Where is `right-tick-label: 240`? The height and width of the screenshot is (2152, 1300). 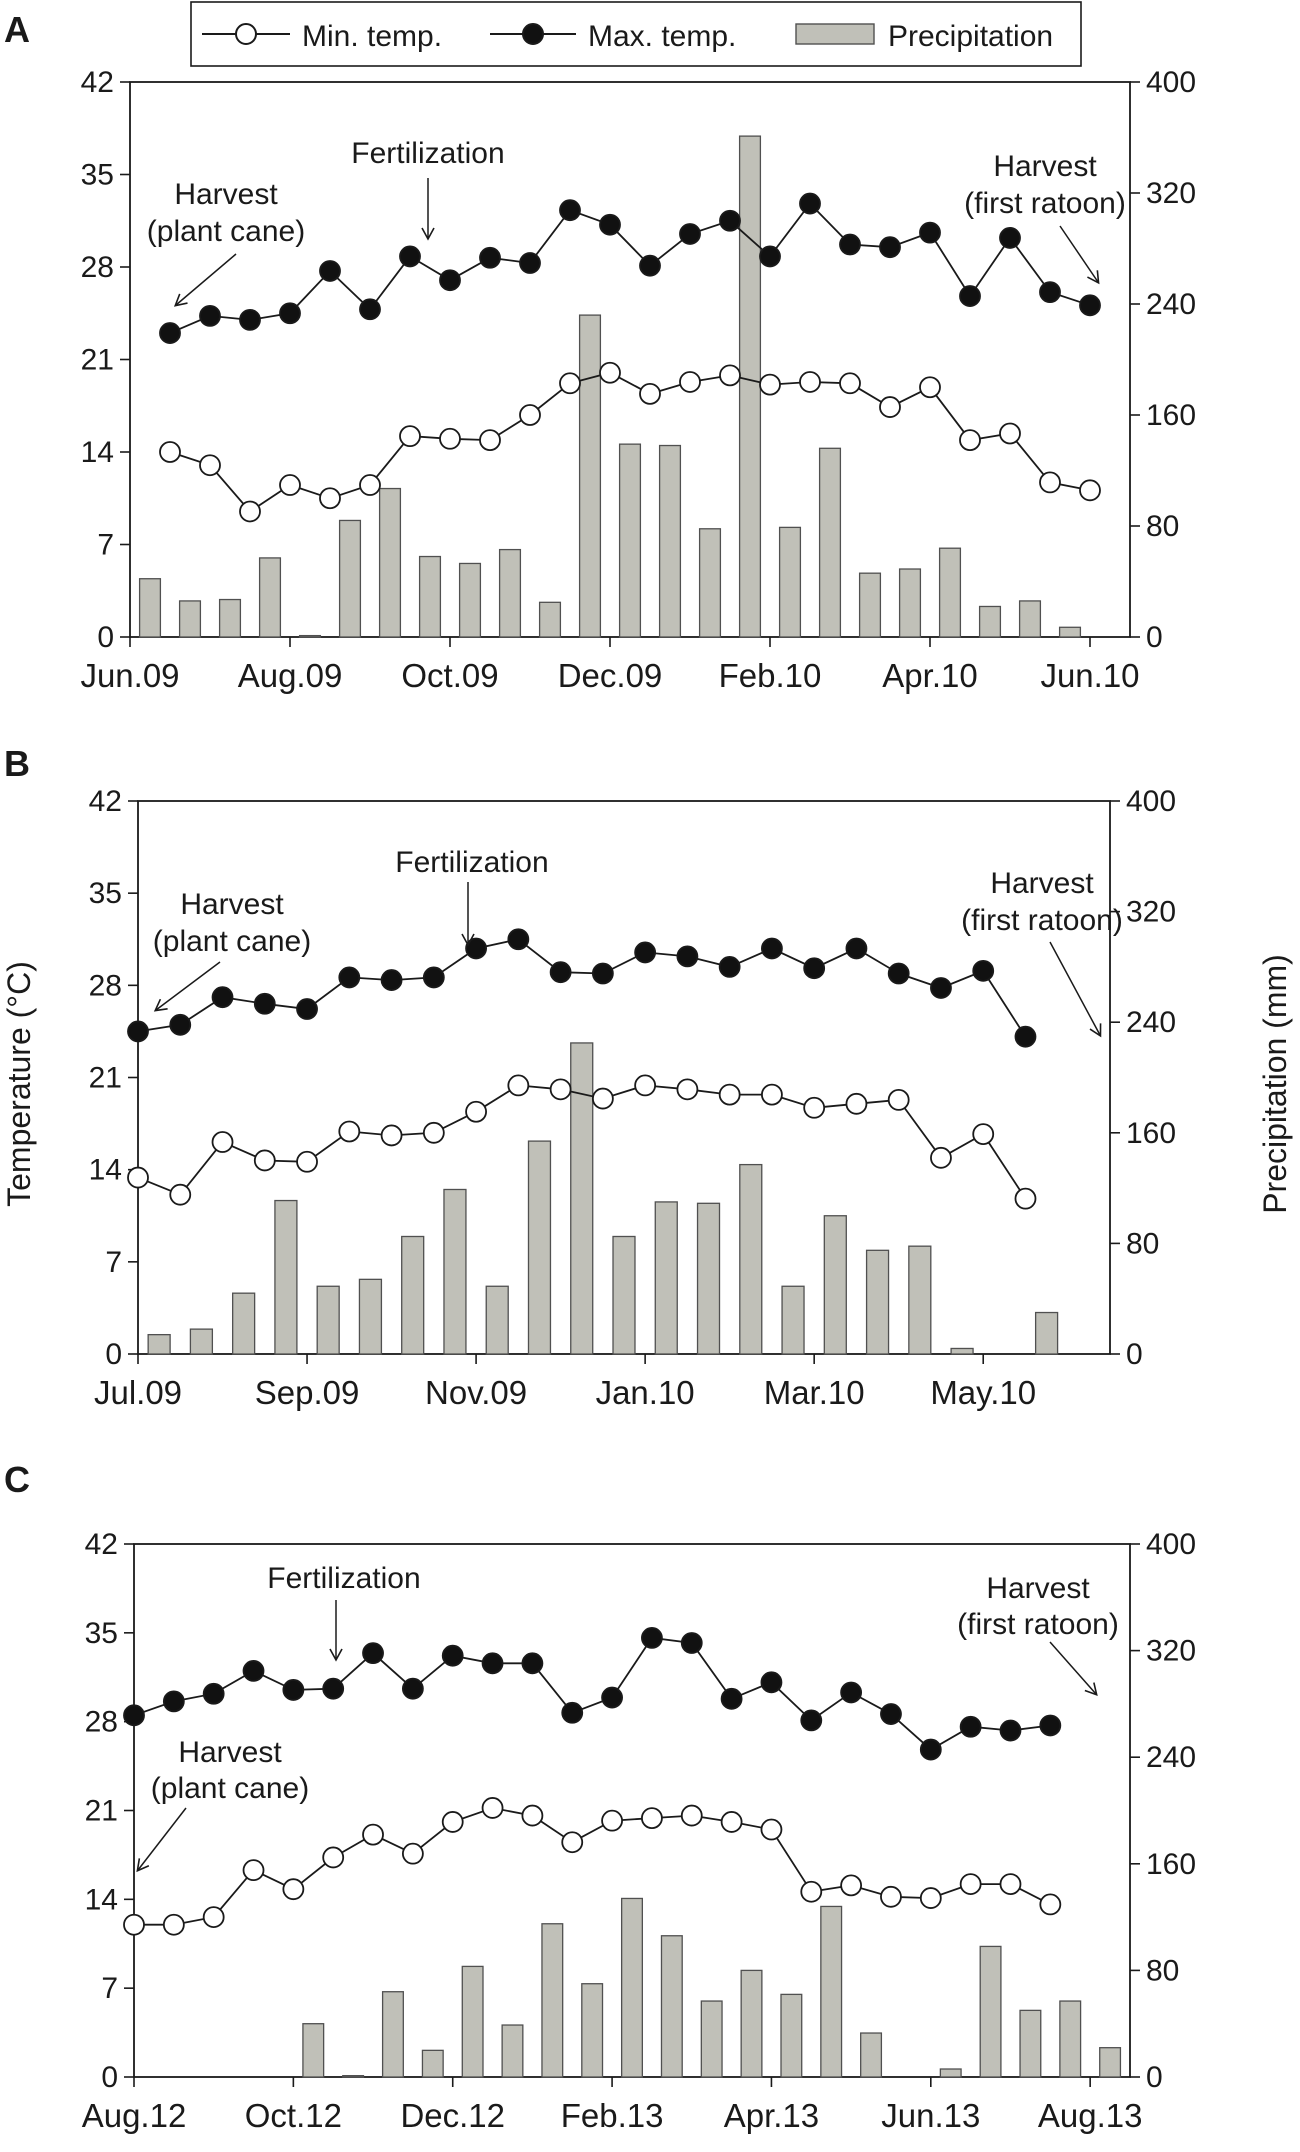
right-tick-label: 240 is located at coordinates (1171, 1757).